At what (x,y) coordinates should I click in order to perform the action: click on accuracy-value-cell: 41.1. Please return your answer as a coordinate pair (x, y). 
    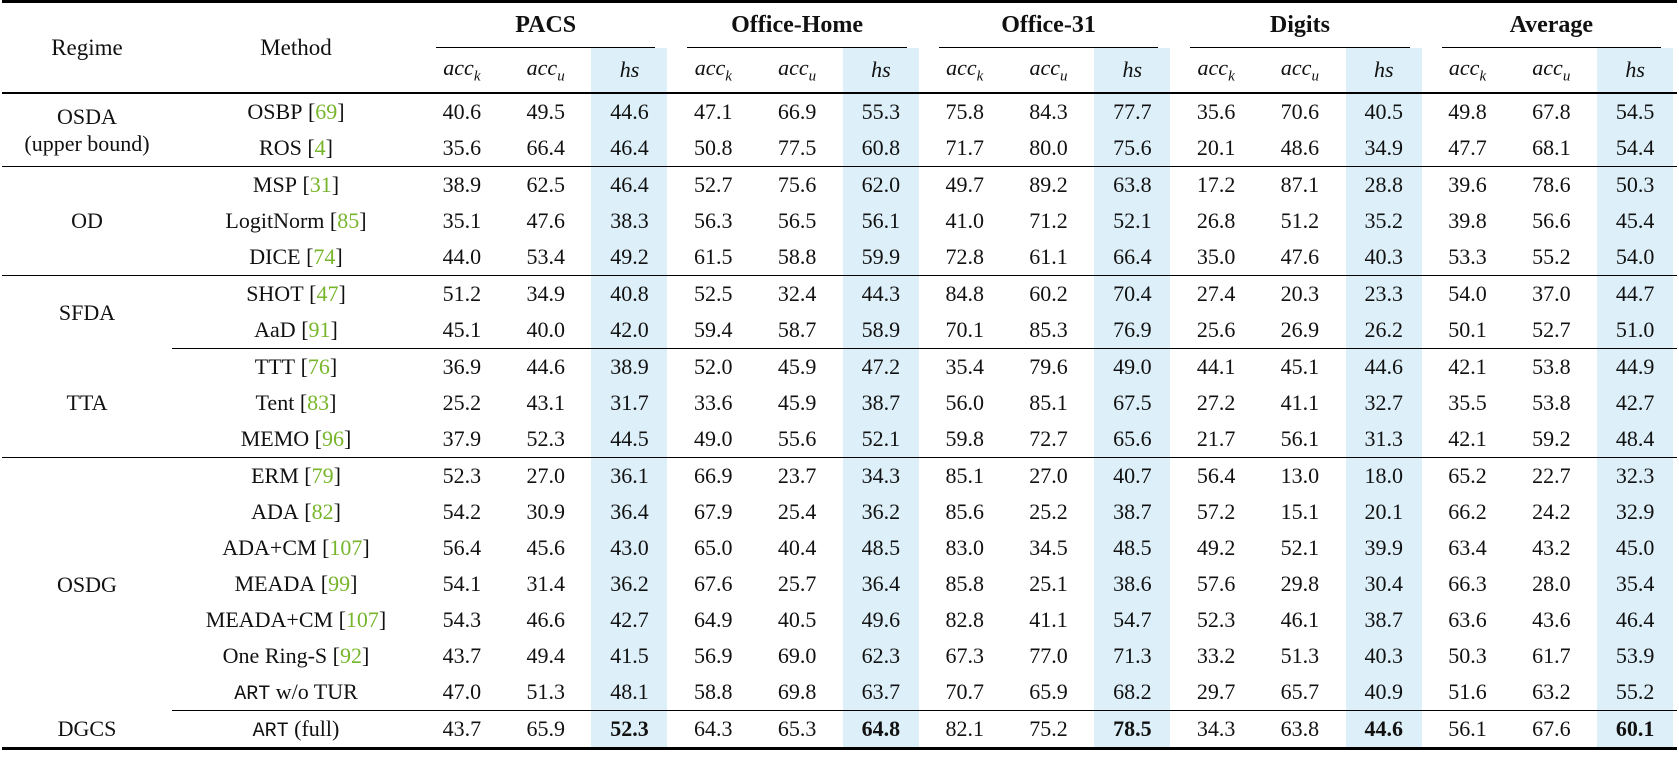
    Looking at the image, I should click on (1048, 619).